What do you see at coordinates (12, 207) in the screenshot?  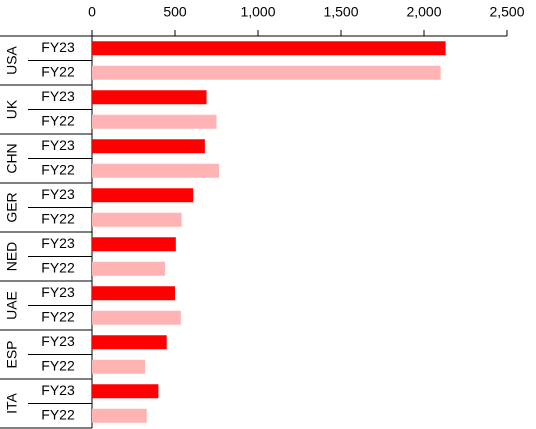 I see `category-label: GER` at bounding box center [12, 207].